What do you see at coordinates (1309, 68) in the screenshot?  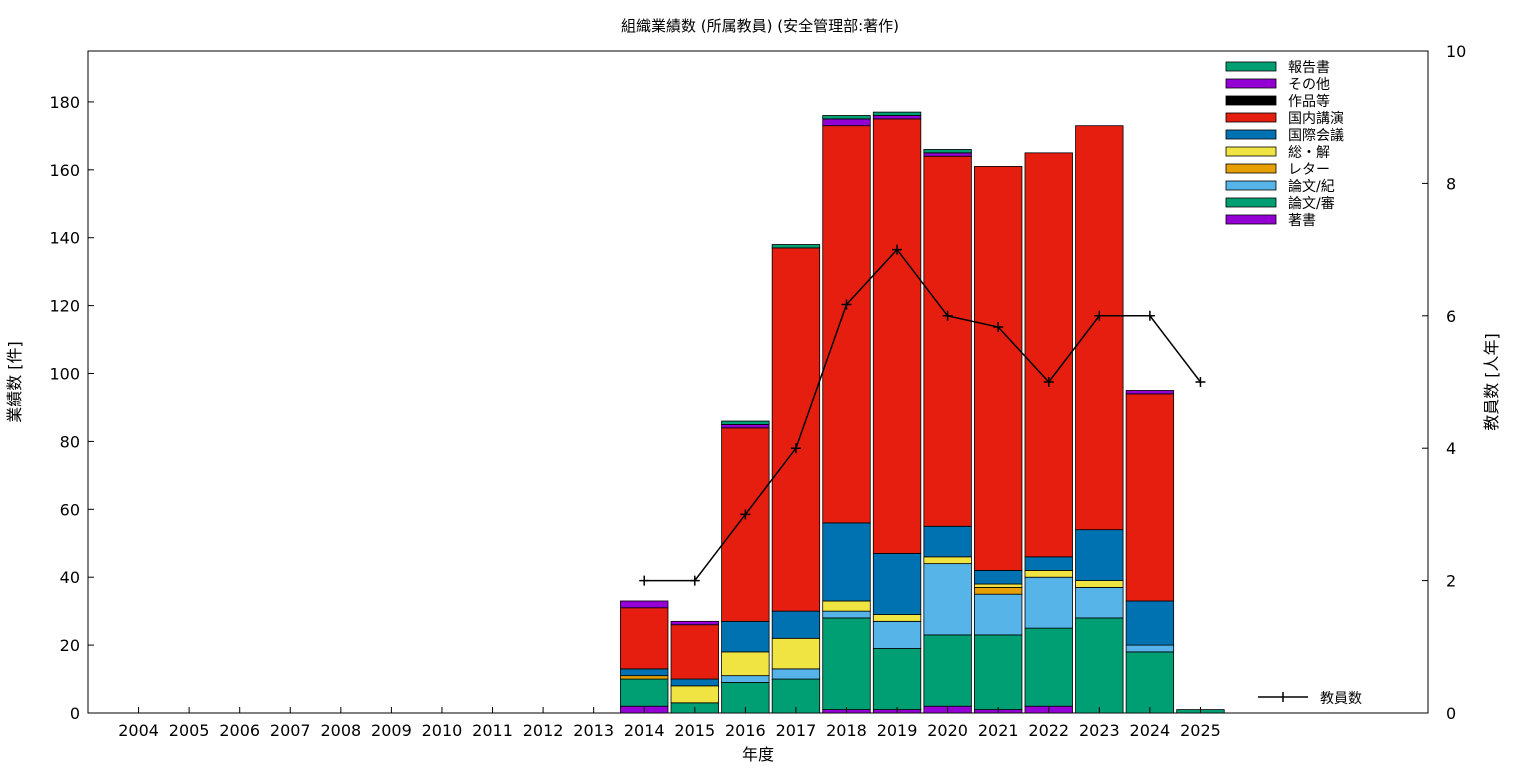 I see `legend-label: 報告書` at bounding box center [1309, 68].